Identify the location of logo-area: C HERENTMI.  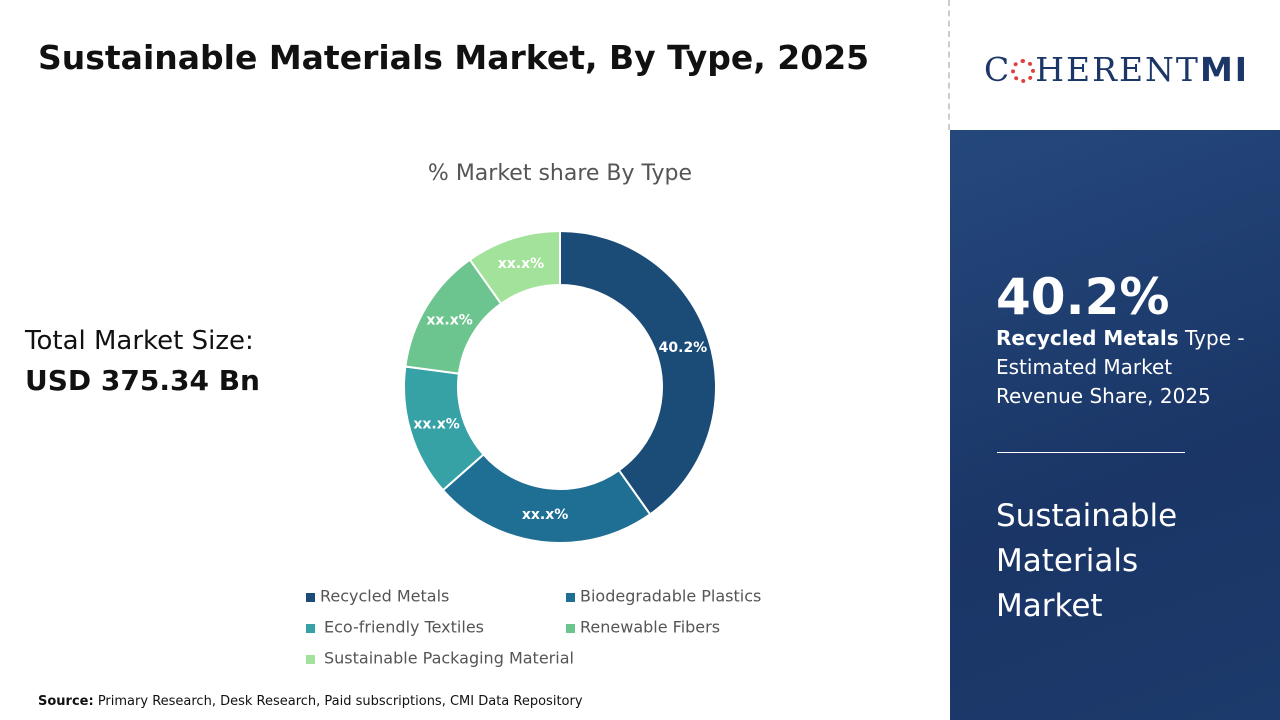
(1115, 65).